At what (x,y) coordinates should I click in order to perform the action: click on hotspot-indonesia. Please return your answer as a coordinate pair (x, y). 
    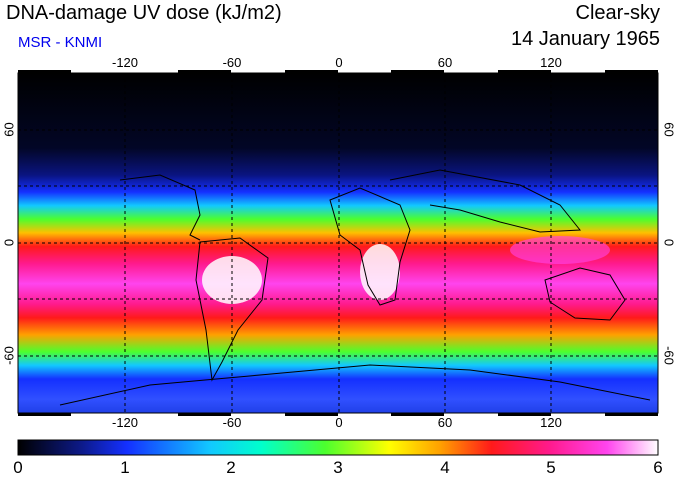
    Looking at the image, I should click on (560, 250).